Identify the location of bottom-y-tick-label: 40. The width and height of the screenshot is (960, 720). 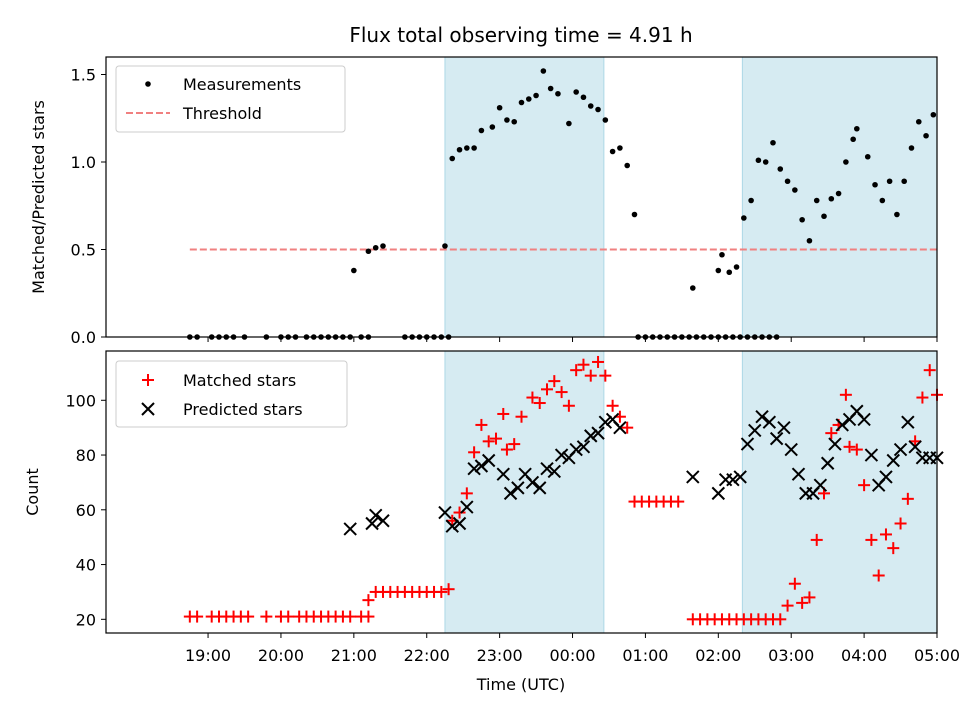
(86, 565).